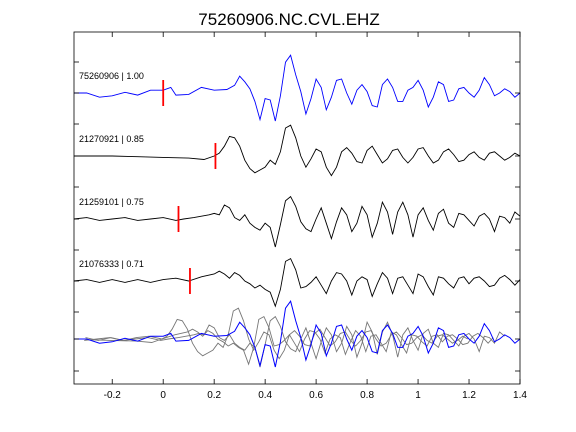 The image size is (576, 432). Describe the element at coordinates (265, 395) in the screenshot. I see `x-tick-label-3: 0.4` at that location.